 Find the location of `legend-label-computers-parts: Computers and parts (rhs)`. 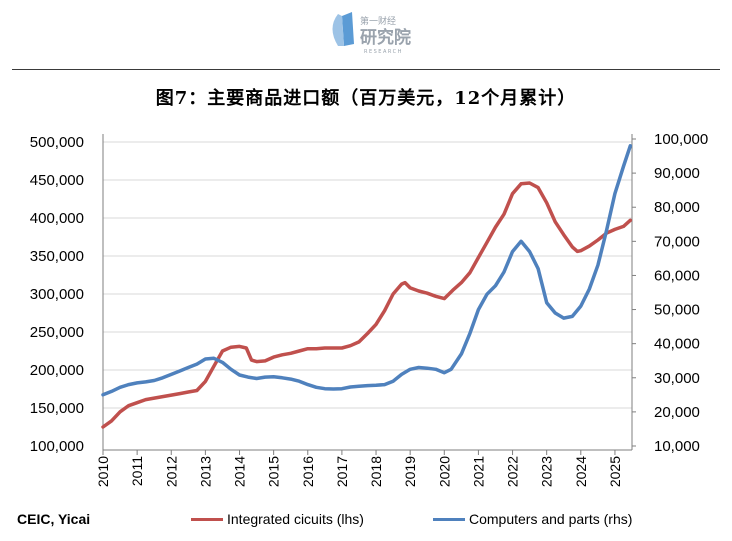

legend-label-computers-parts: Computers and parts (rhs) is located at coordinates (551, 519).